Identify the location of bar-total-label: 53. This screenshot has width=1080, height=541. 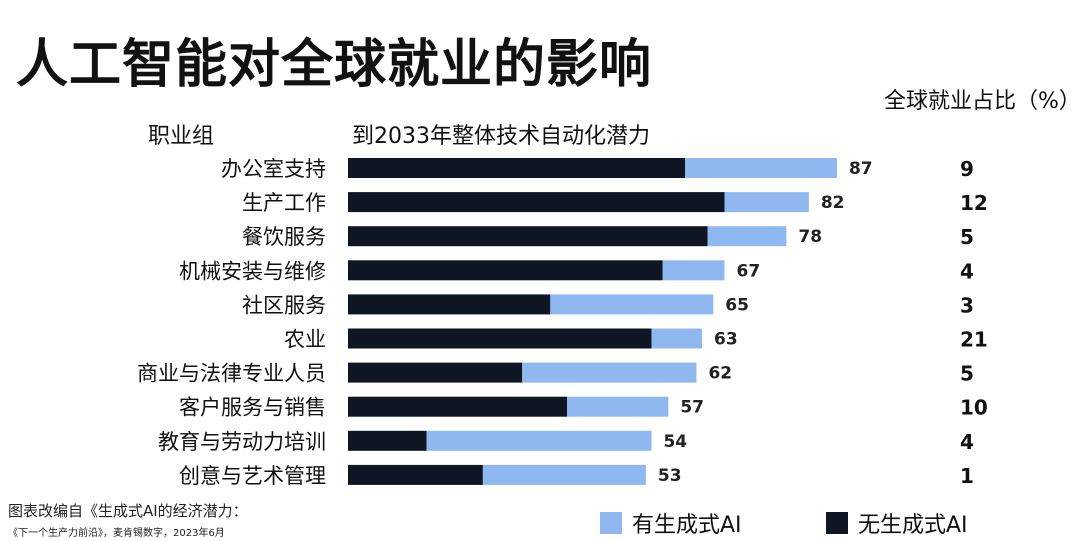
(670, 476).